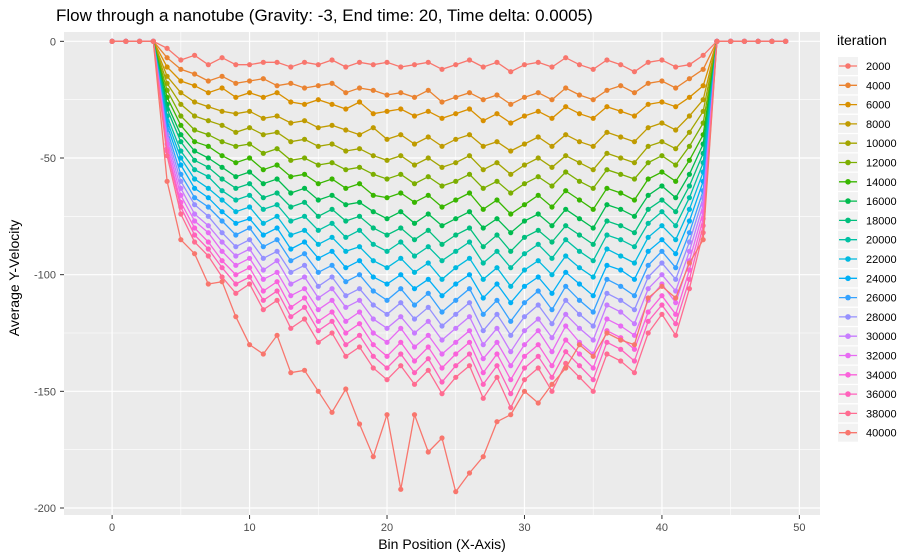 This screenshot has width=916, height=558. Describe the element at coordinates (881, 434) in the screenshot. I see `legend-label: 40000` at that location.